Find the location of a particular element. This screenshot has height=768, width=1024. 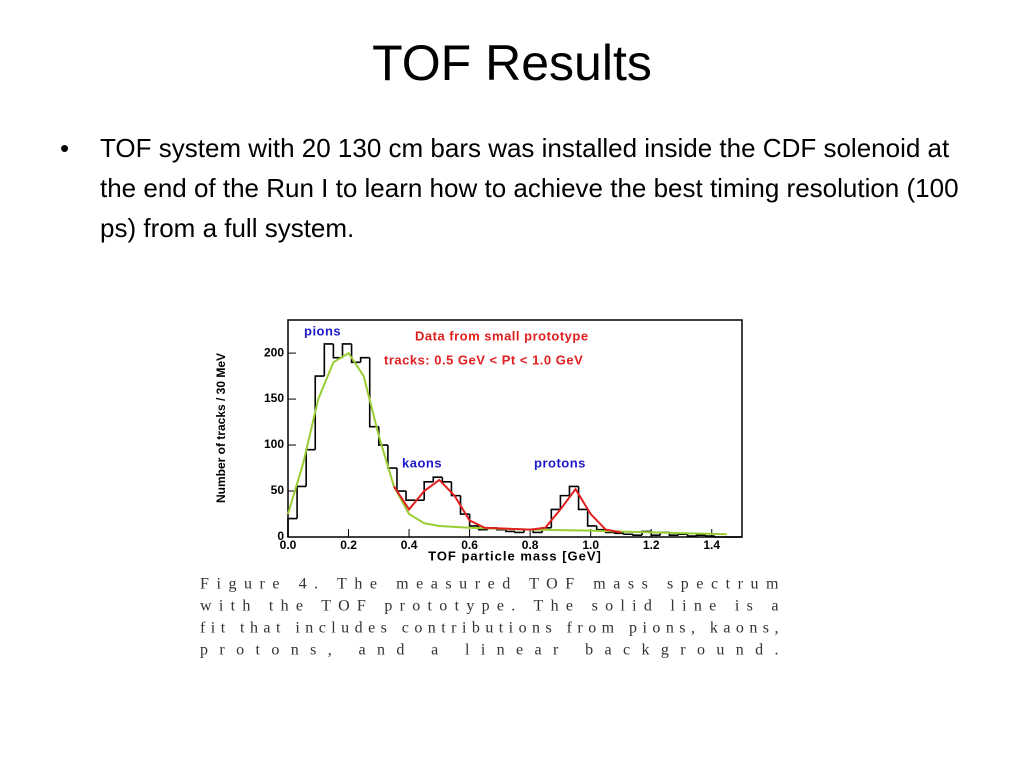

plot-frame is located at coordinates (515, 428).